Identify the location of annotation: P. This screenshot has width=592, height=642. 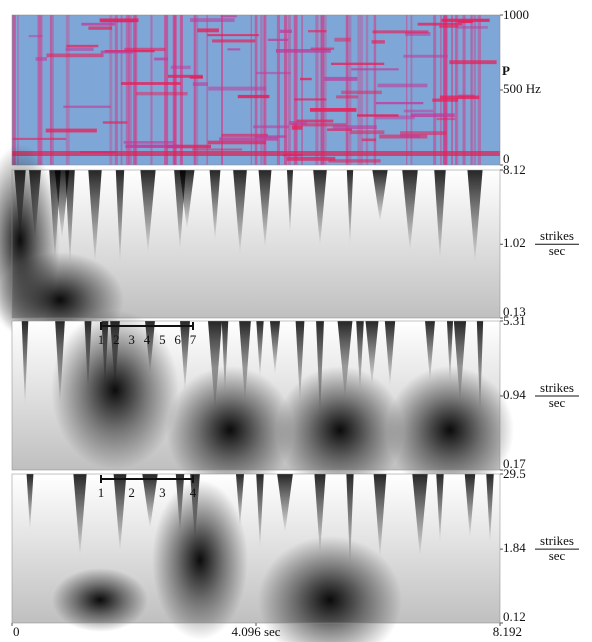
(506, 70).